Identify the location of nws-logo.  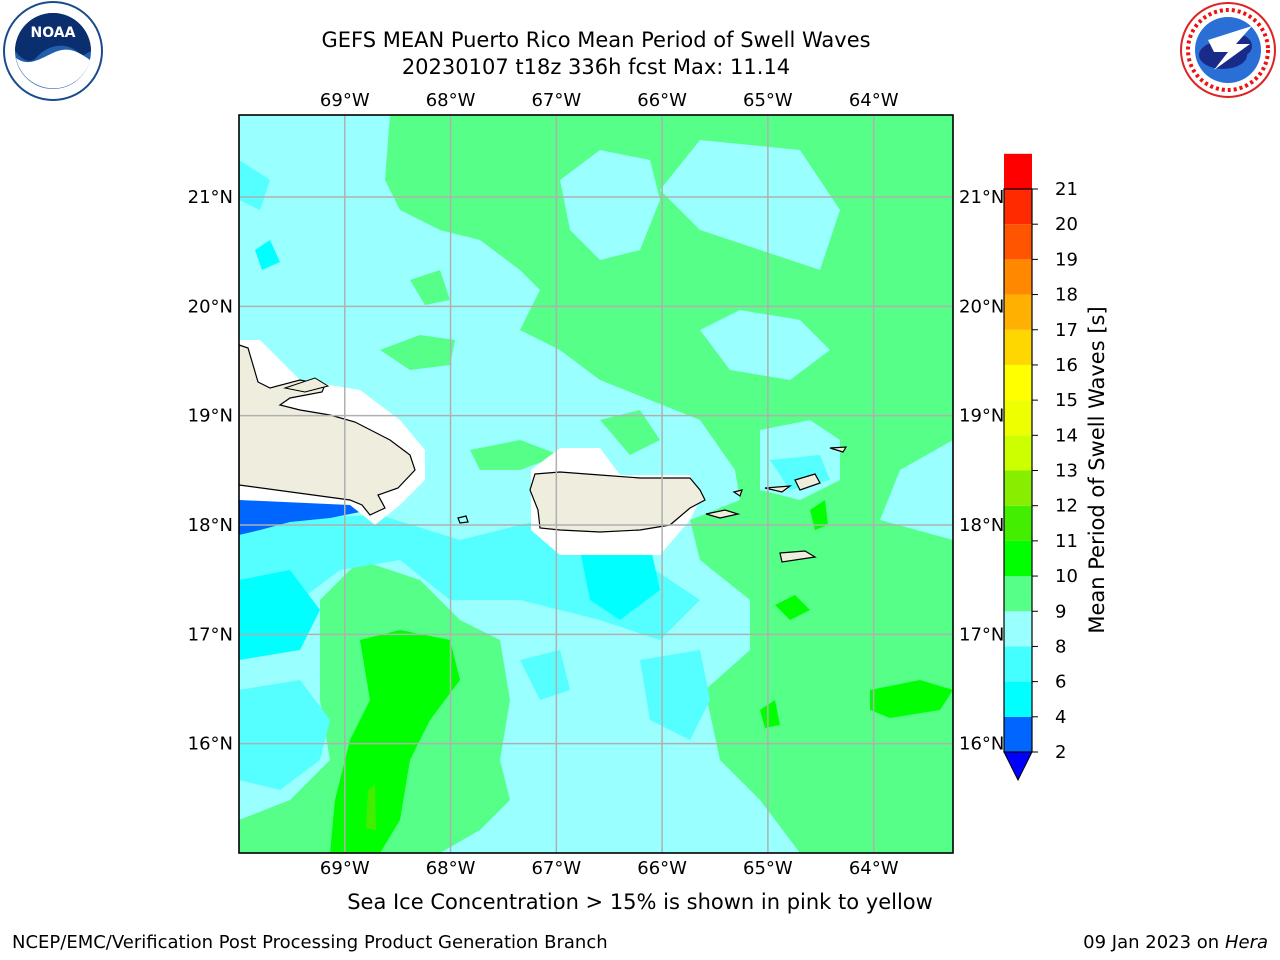
(1228, 50).